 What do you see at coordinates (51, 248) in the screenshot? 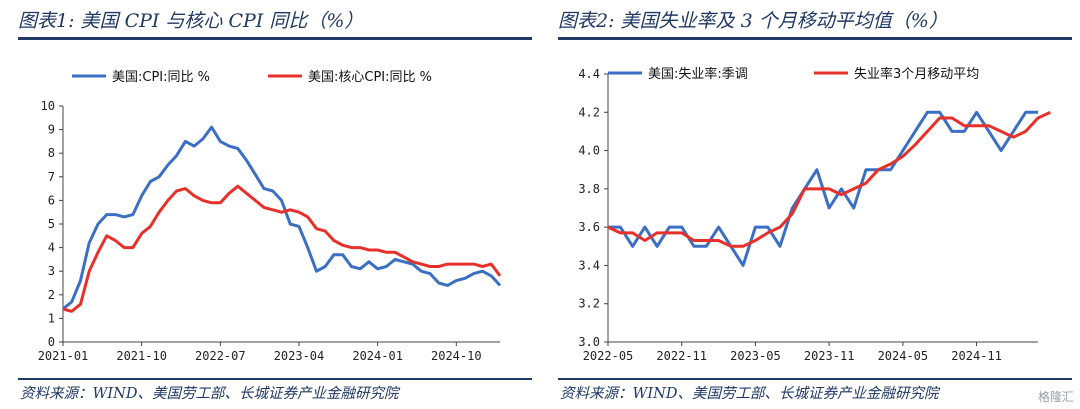
I see `y-tick-label: 4` at bounding box center [51, 248].